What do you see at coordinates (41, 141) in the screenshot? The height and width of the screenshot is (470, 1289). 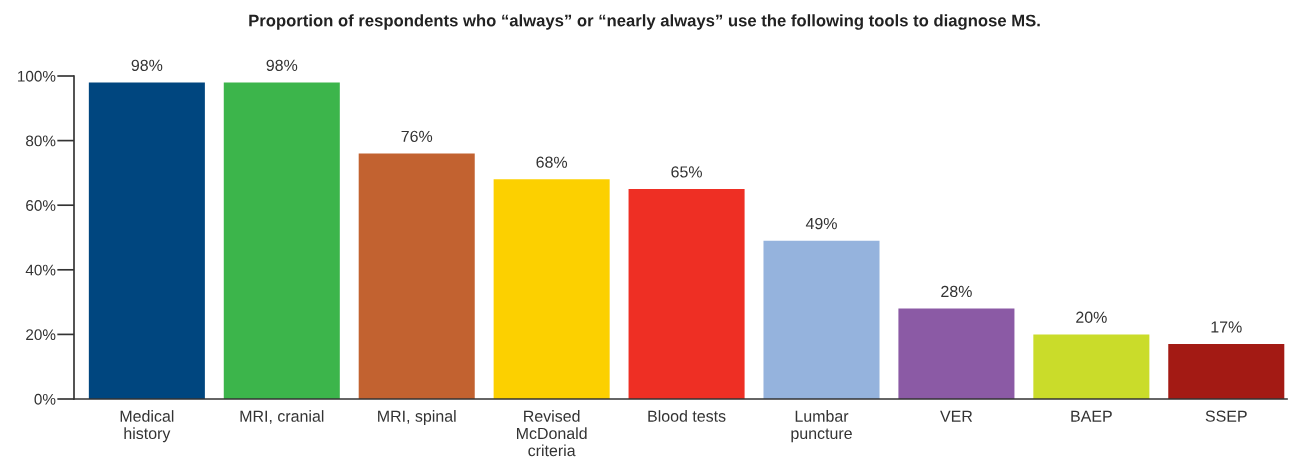 I see `y-tick-label: 80%` at bounding box center [41, 141].